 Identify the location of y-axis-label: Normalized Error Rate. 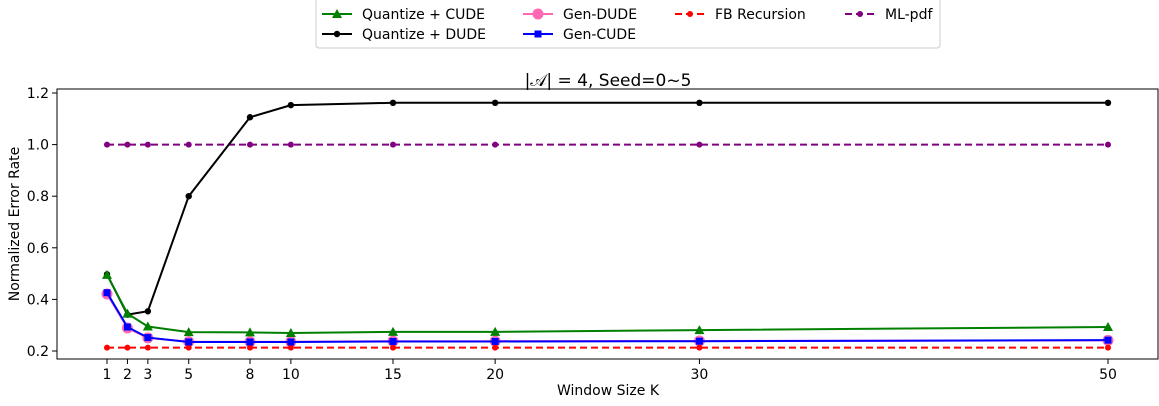
(15, 224).